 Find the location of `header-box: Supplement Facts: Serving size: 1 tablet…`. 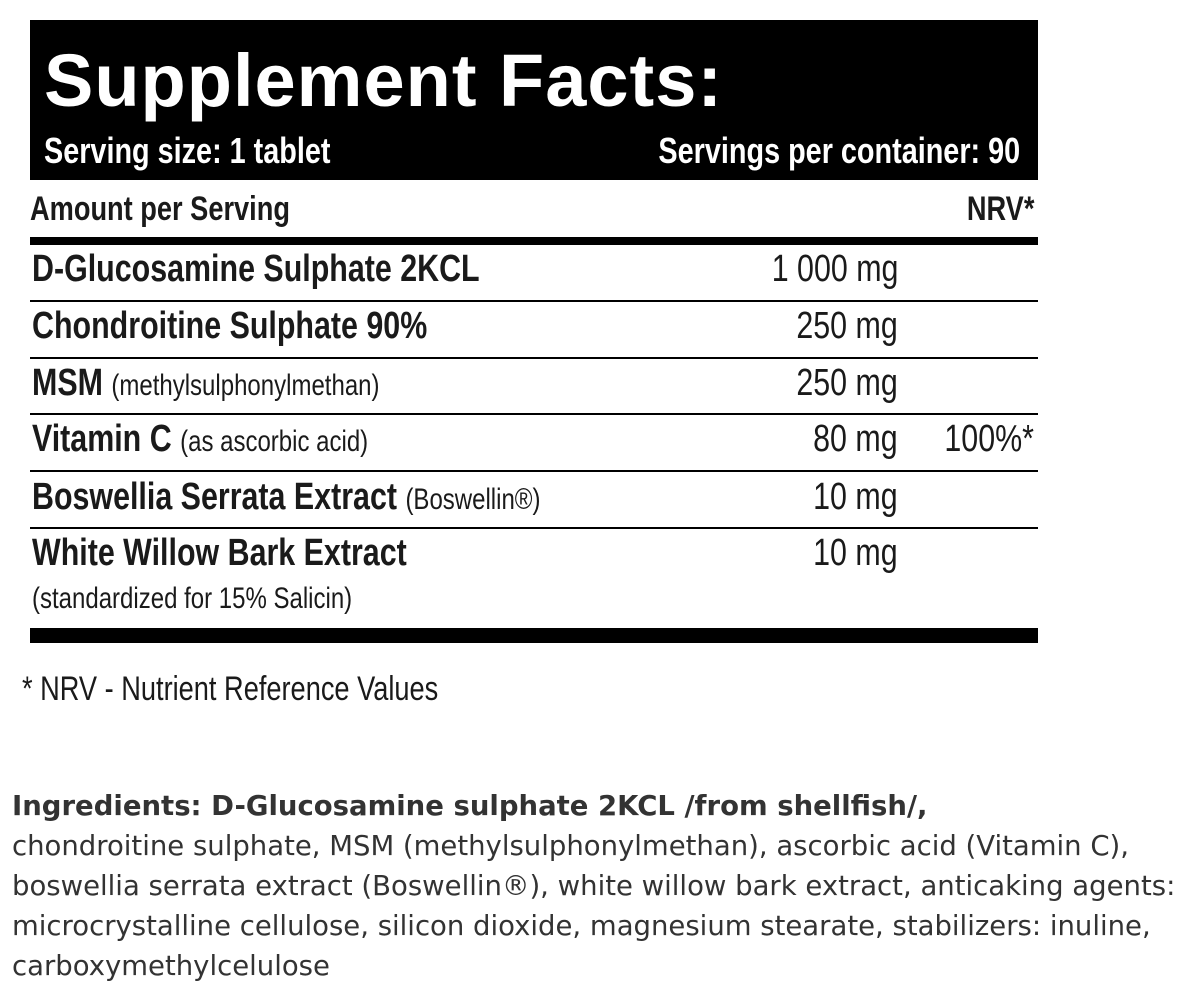

header-box: Supplement Facts: Serving size: 1 tablet… is located at coordinates (534, 100).